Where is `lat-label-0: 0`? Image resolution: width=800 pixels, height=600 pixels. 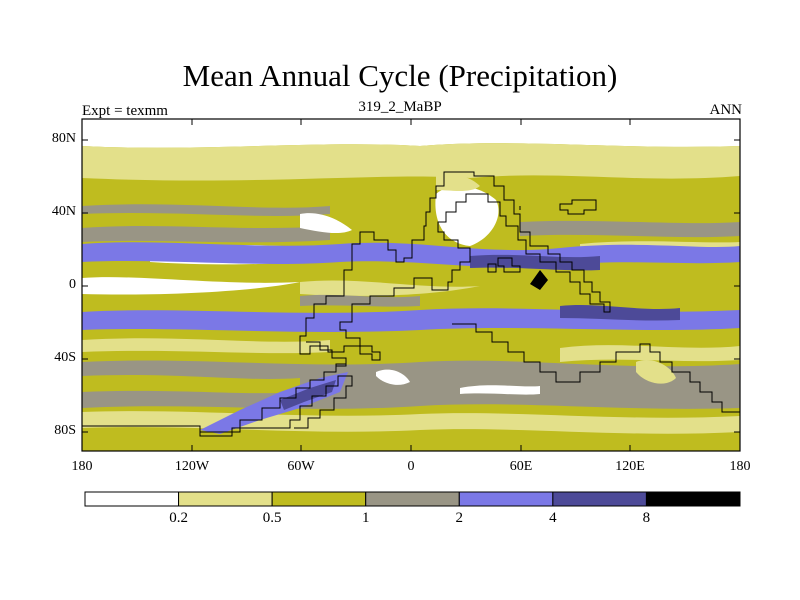 lat-label-0: 0 is located at coordinates (72, 284).